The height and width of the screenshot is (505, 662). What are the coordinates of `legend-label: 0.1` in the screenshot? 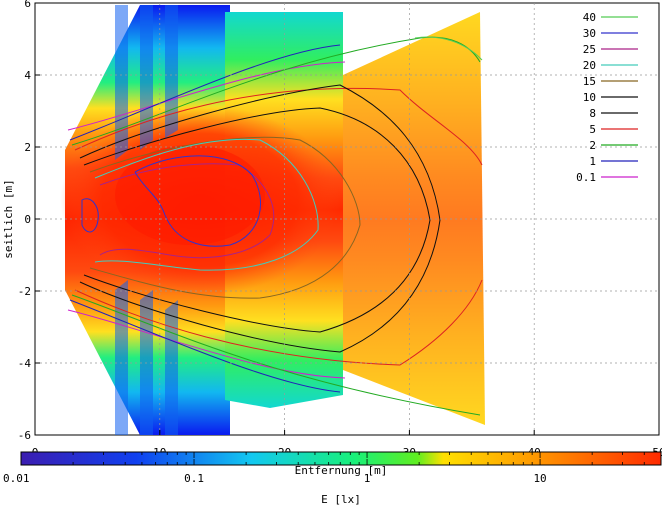 It's located at (586, 177).